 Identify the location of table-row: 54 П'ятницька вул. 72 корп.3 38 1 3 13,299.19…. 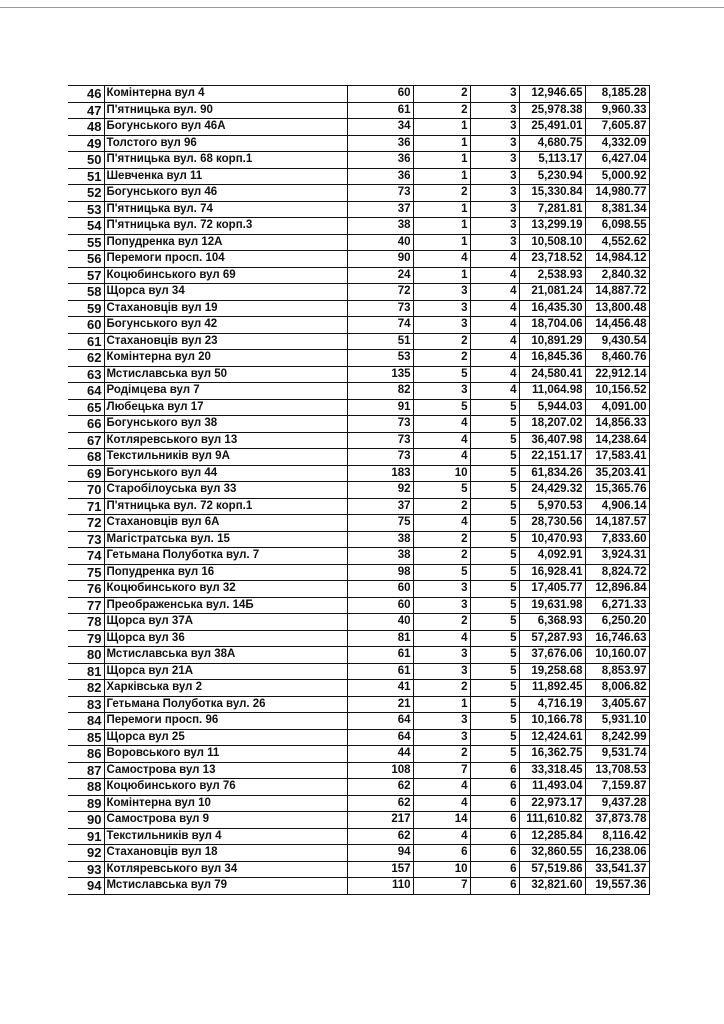
(359, 226).